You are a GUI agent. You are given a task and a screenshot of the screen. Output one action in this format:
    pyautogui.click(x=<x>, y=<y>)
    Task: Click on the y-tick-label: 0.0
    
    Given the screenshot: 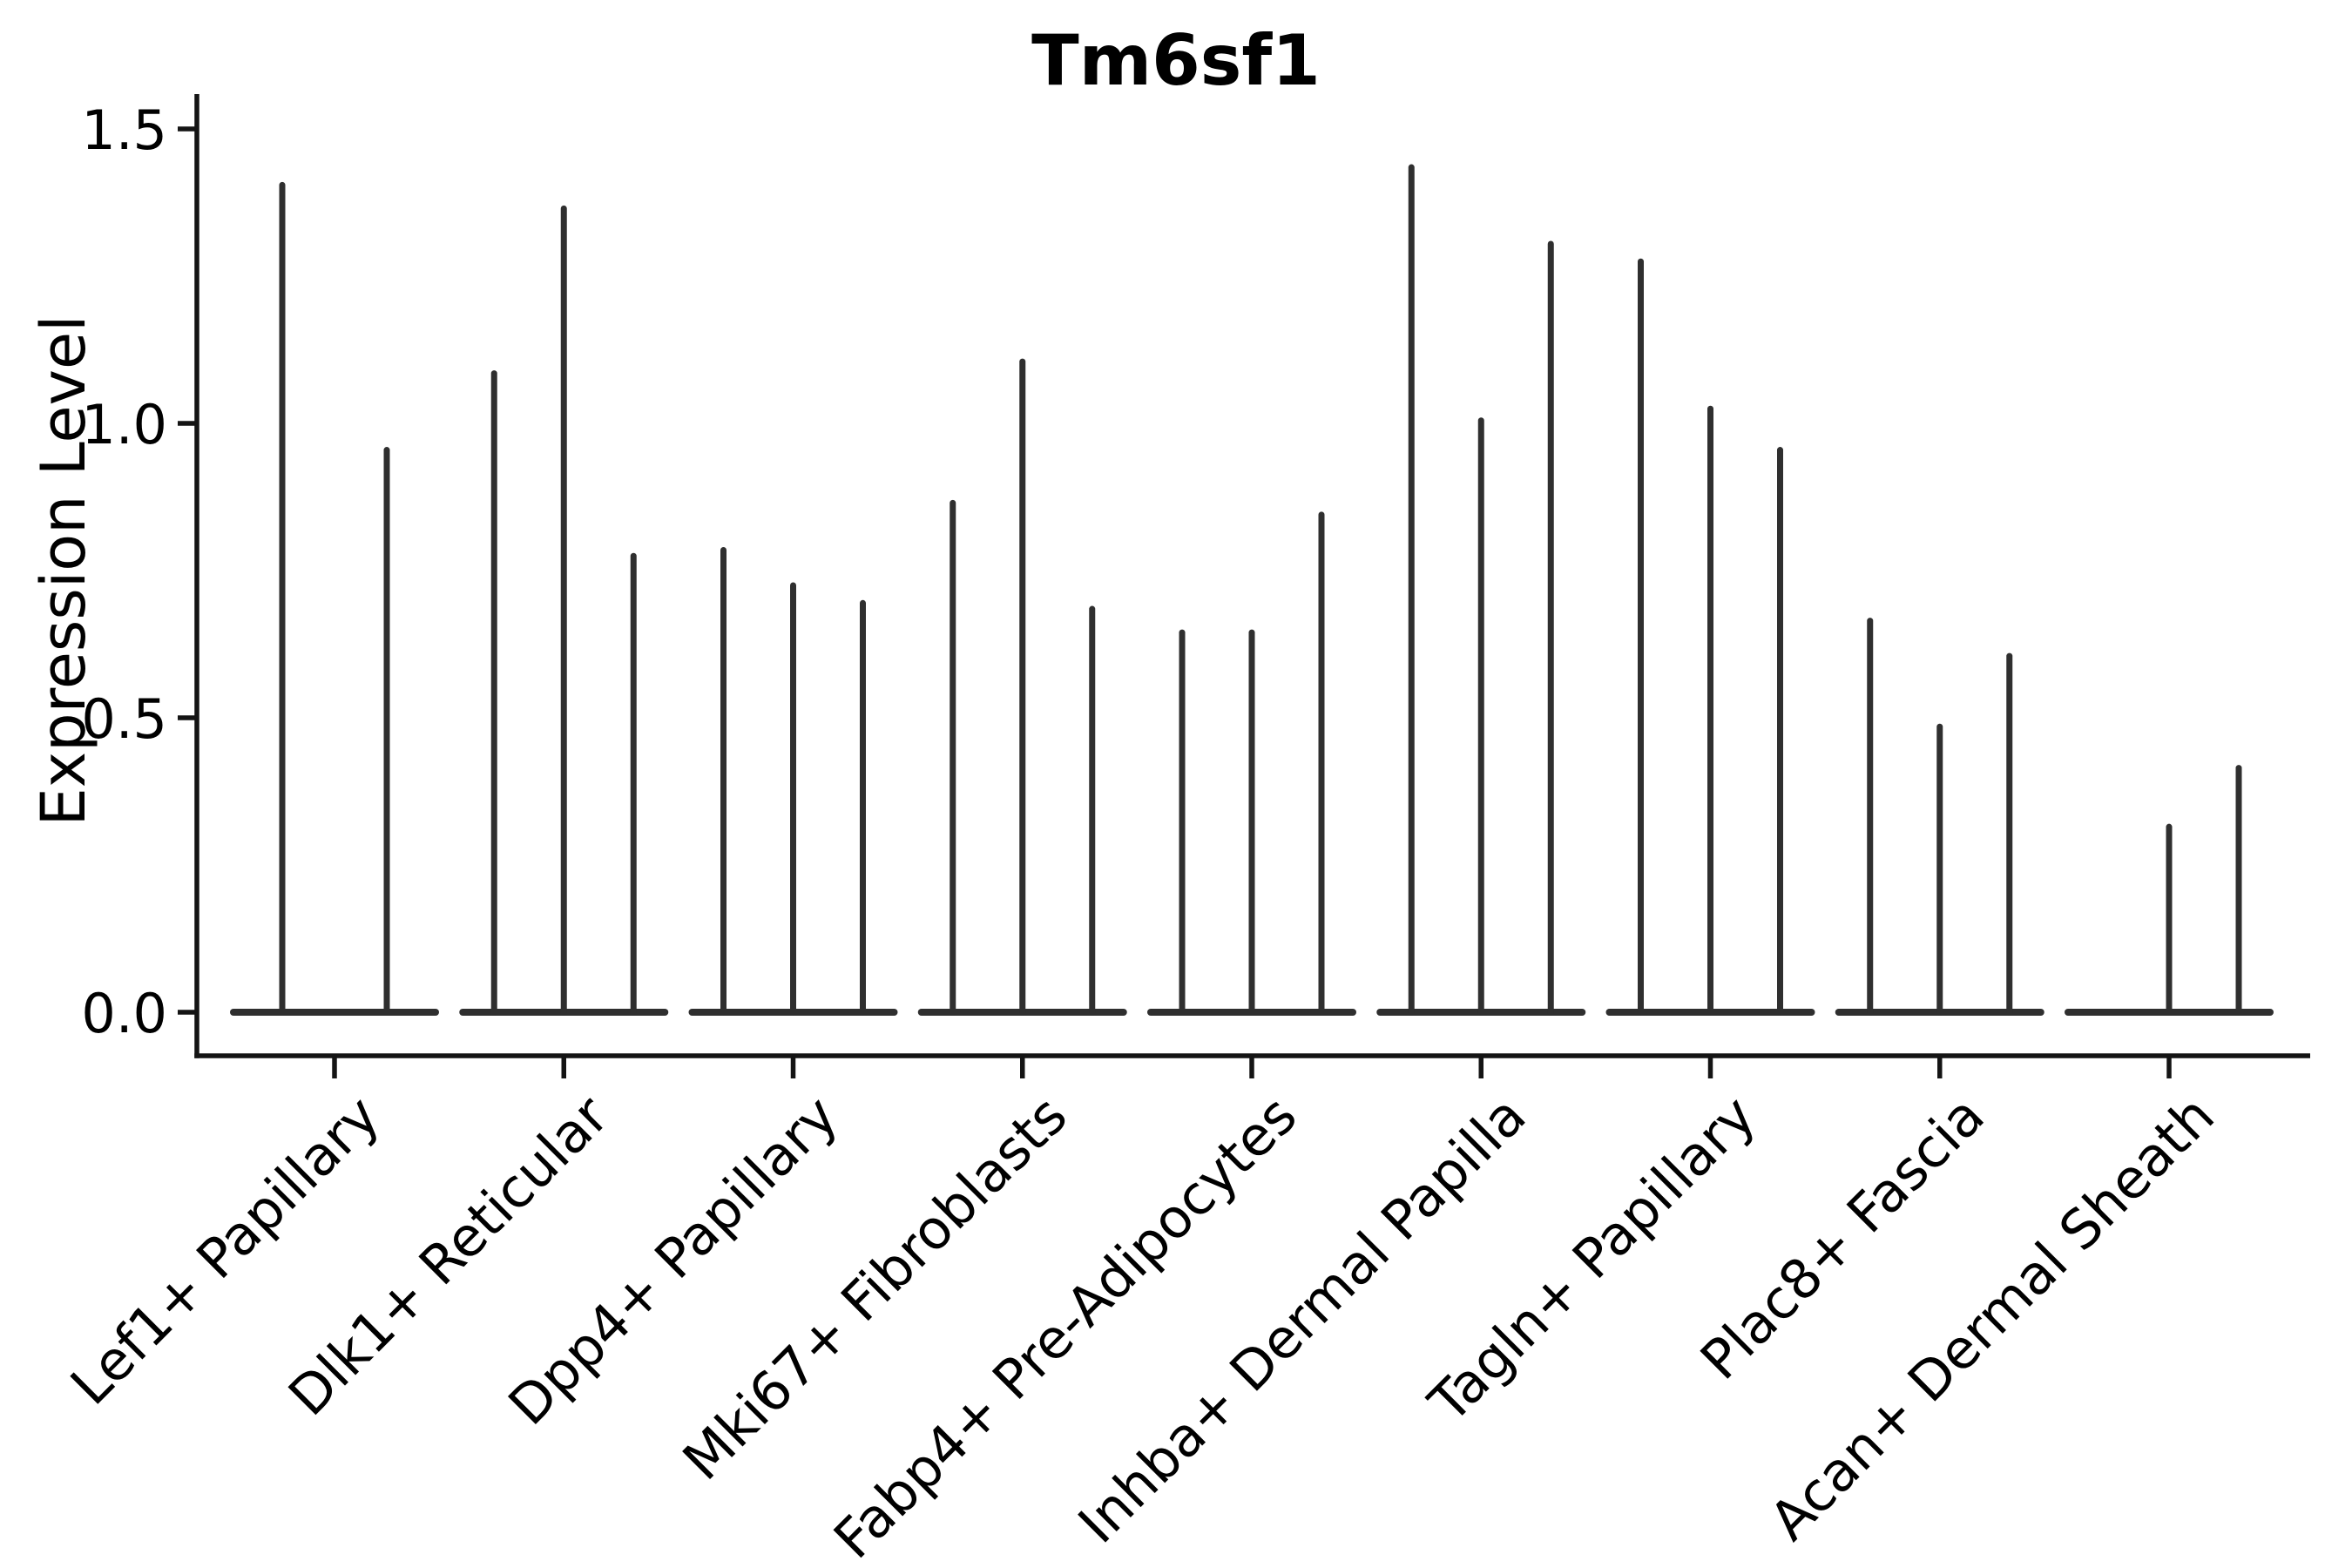 What is the action you would take?
    pyautogui.click(x=124, y=1014)
    